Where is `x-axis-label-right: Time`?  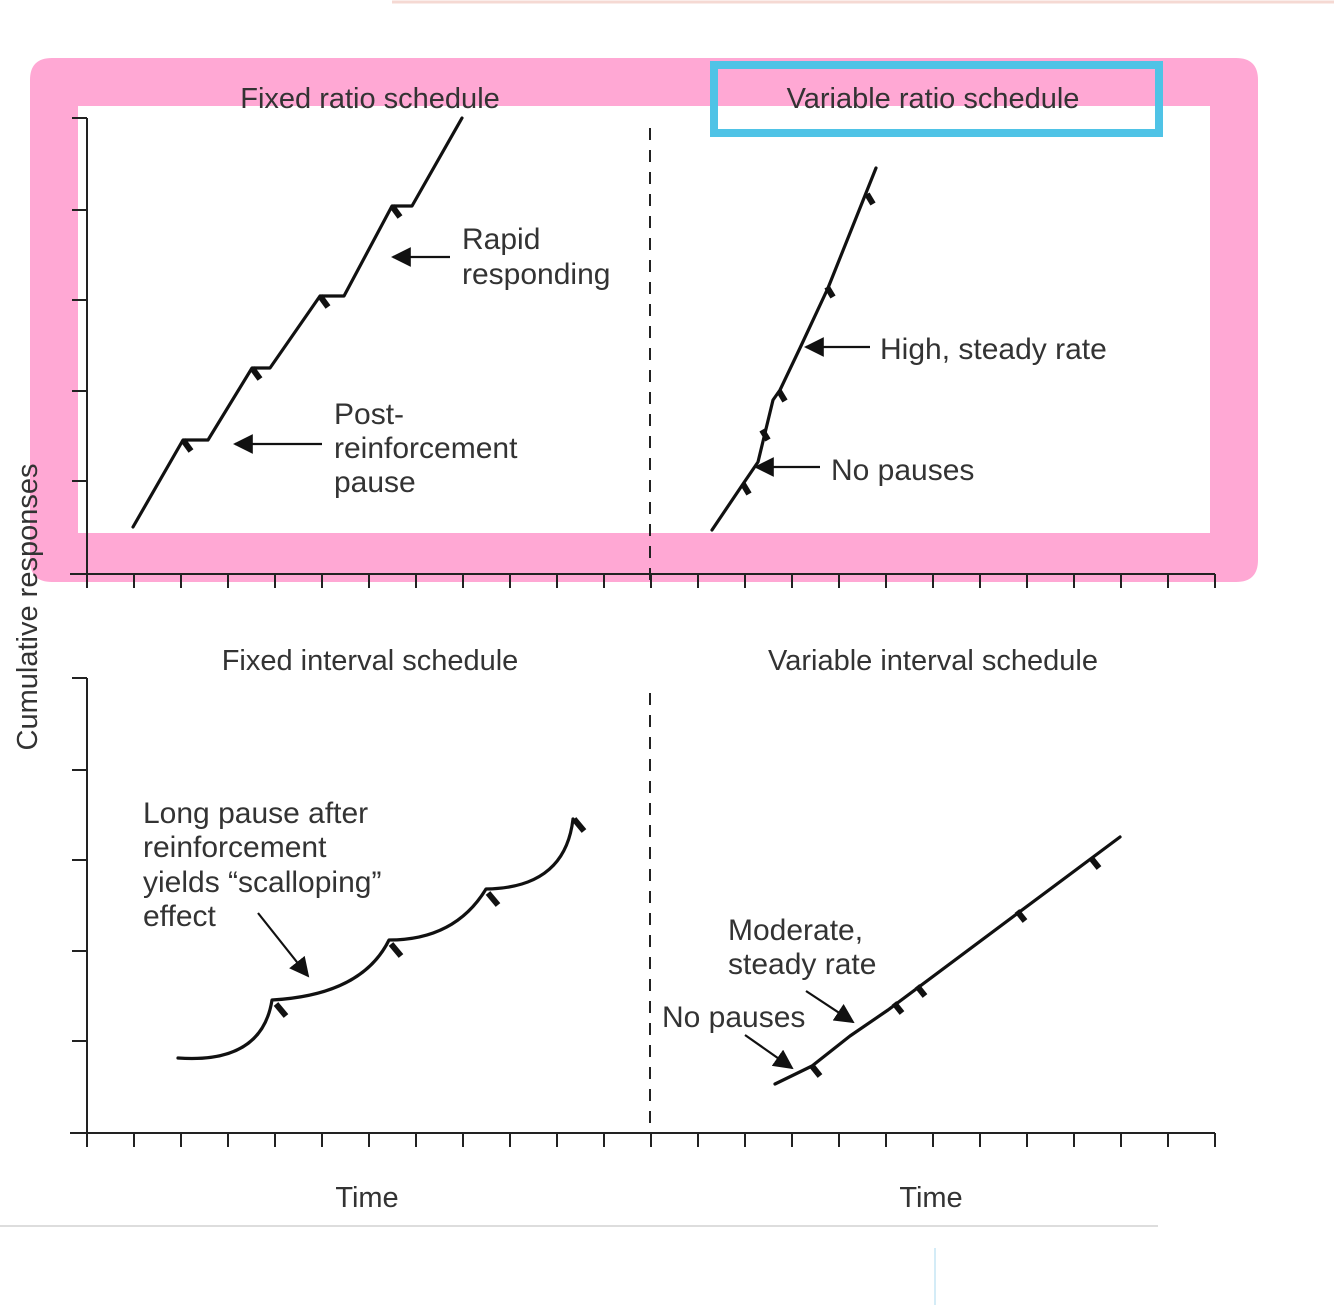
x-axis-label-right: Time is located at coordinates (930, 1198).